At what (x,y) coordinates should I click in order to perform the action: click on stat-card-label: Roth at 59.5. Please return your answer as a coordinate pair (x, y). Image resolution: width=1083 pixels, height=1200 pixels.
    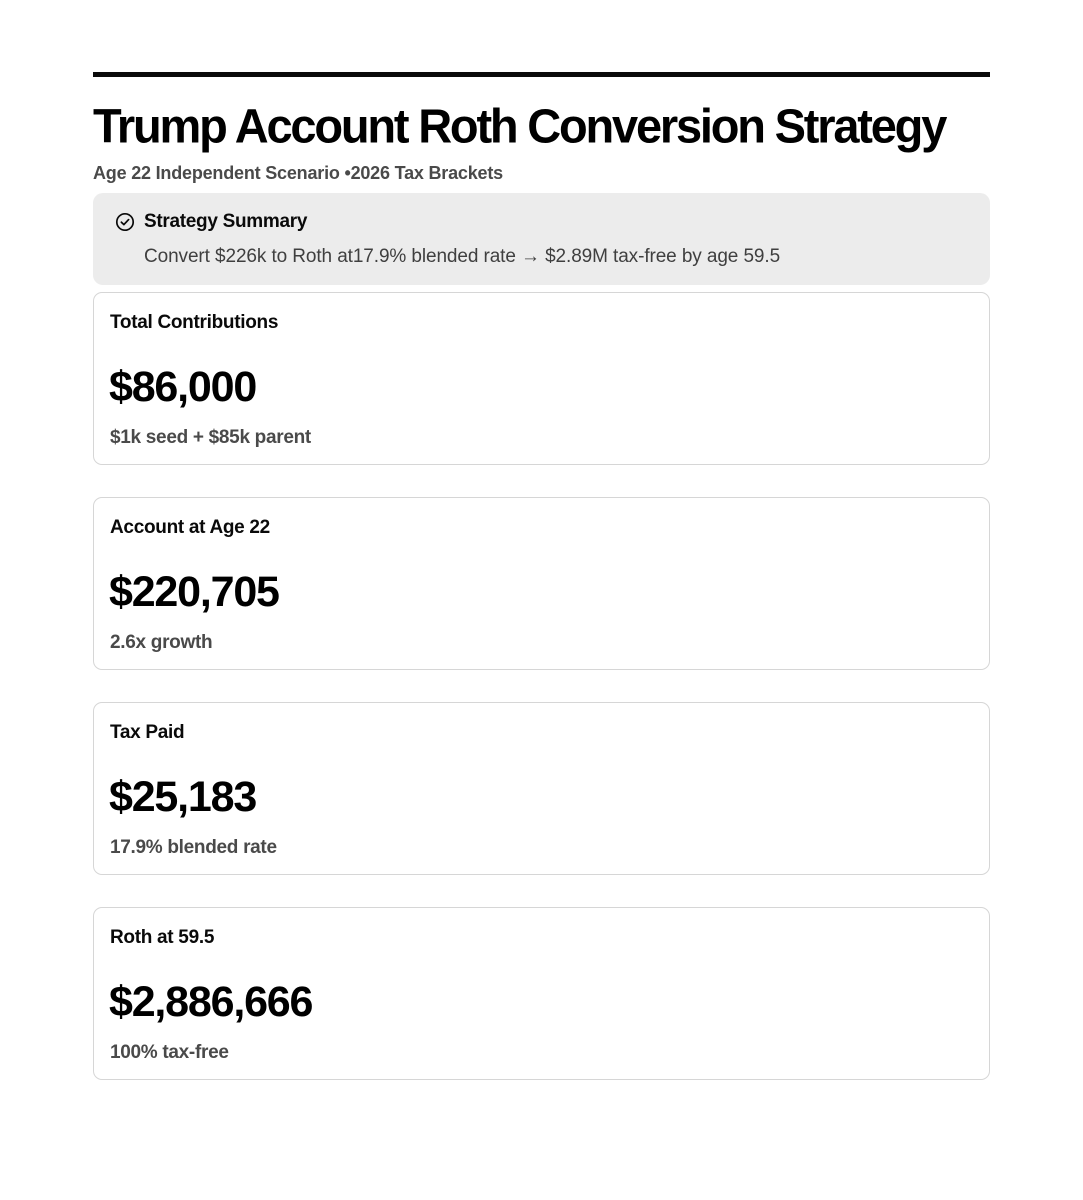
    Looking at the image, I should click on (162, 937).